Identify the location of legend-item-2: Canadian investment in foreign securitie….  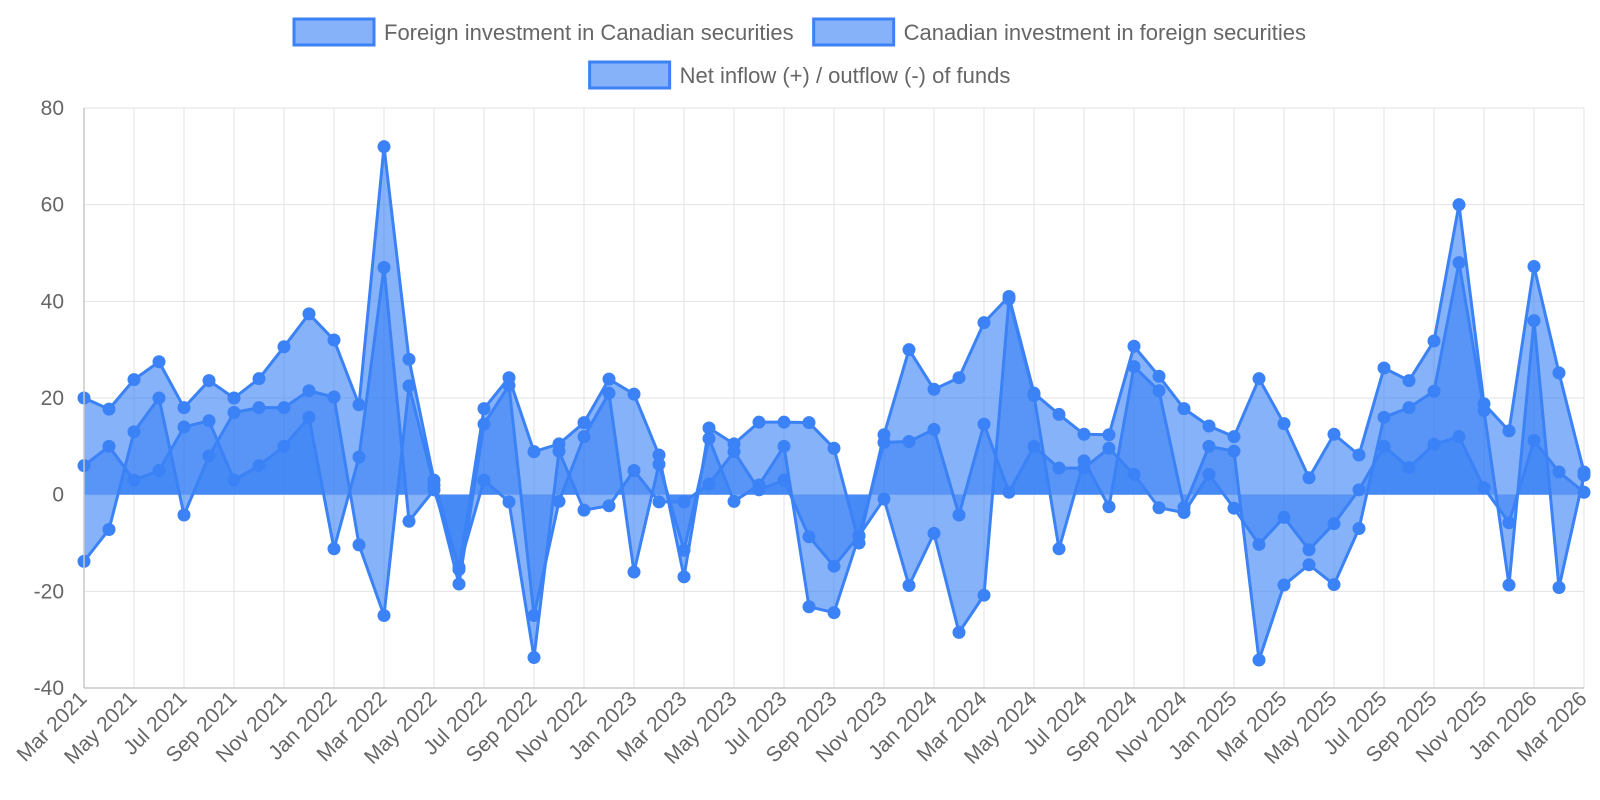
(1059, 32).